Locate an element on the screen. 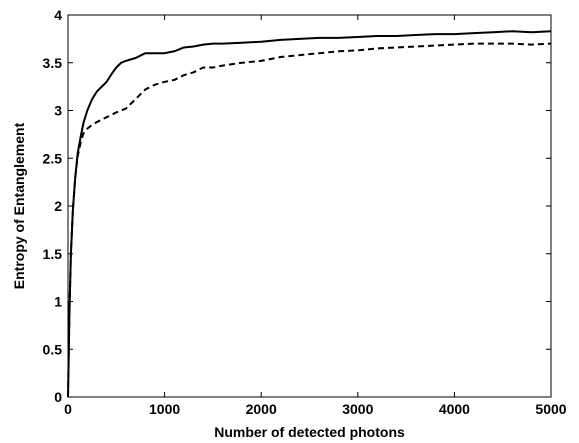  y-tick-label: 3.5 is located at coordinates (53, 63).